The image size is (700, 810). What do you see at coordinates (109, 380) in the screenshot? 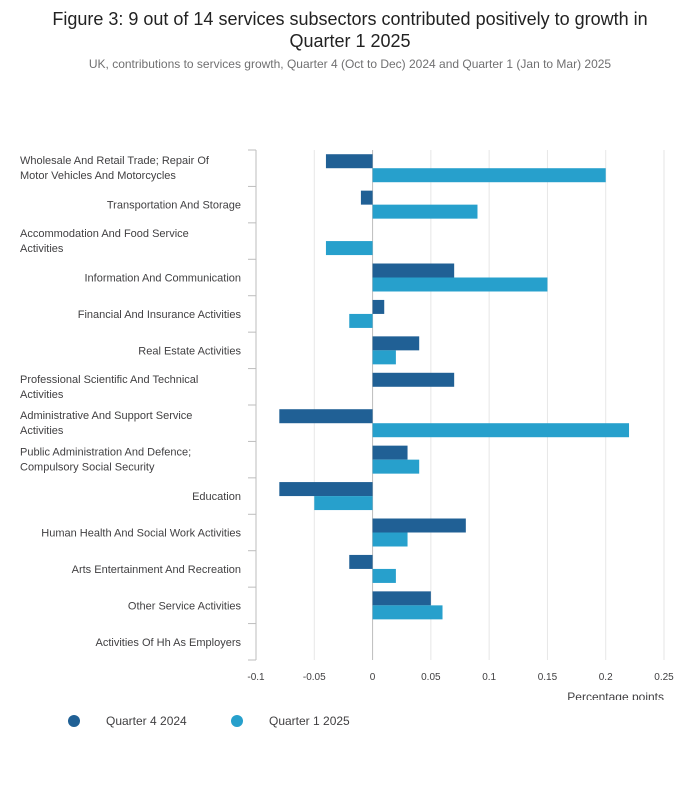
I see `category-label: Professional Scientific And Technical` at bounding box center [109, 380].